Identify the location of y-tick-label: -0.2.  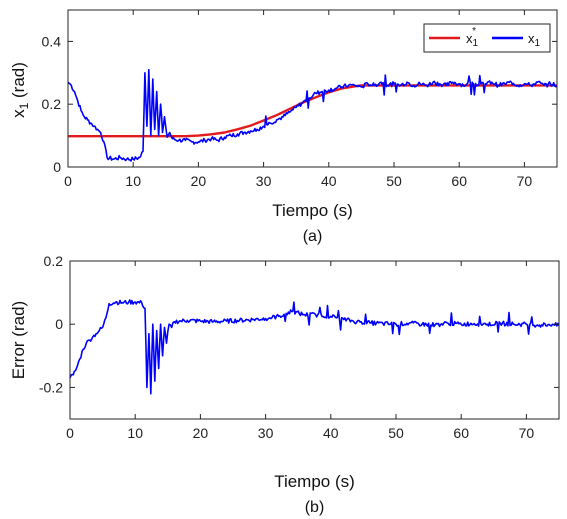
(51, 387).